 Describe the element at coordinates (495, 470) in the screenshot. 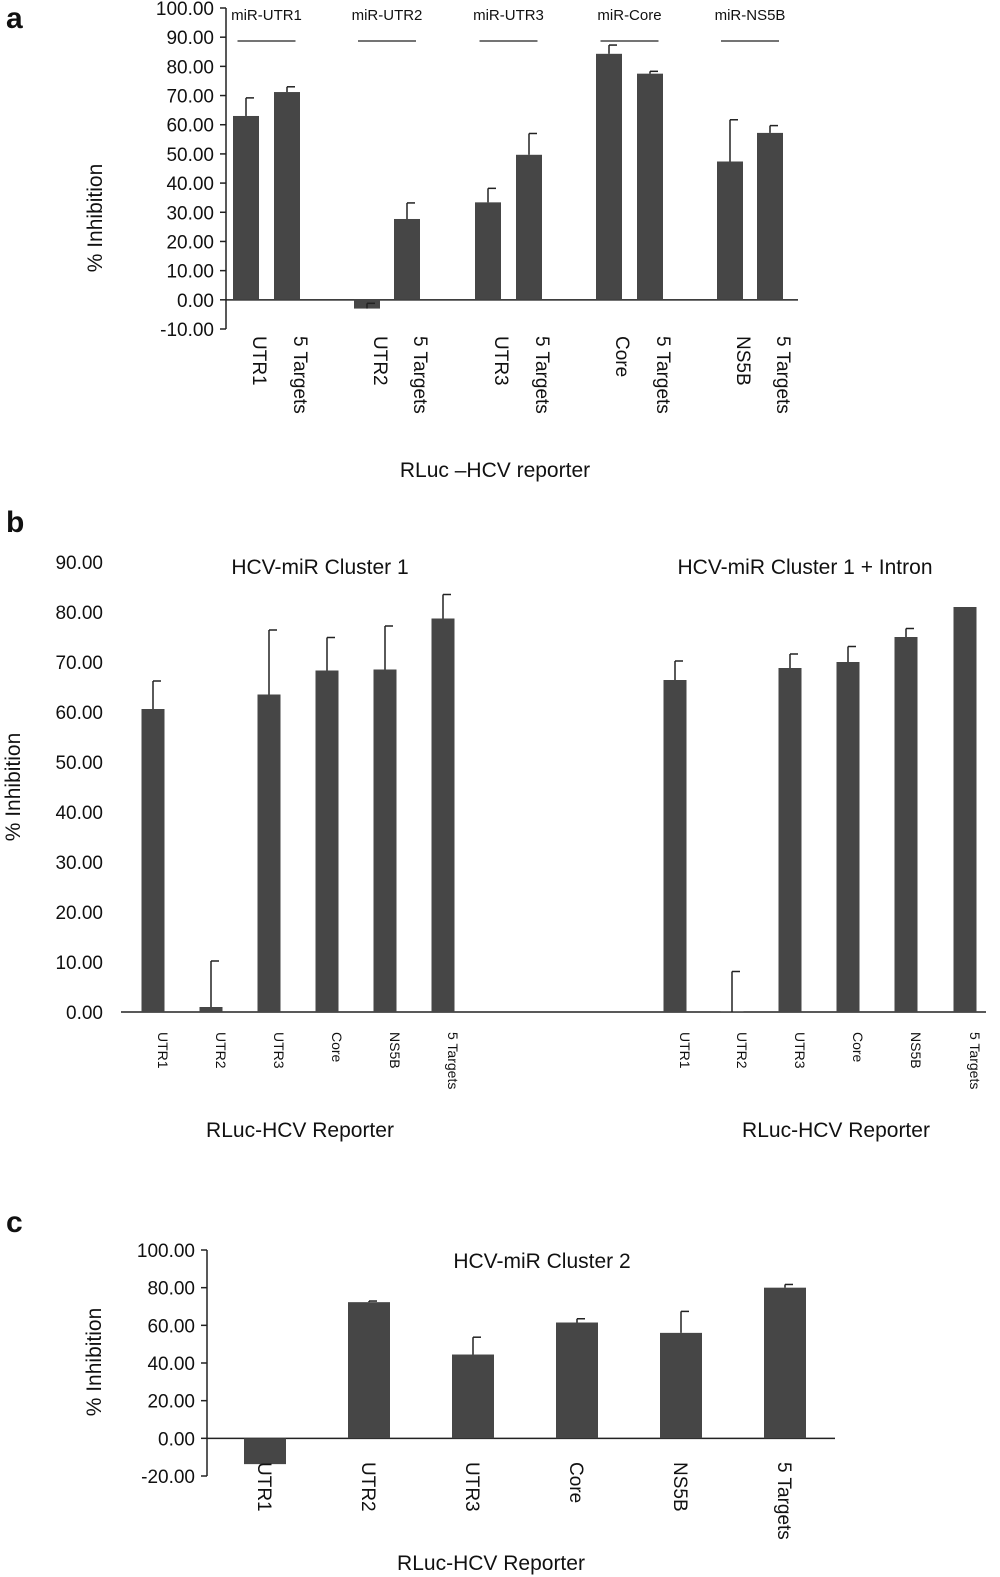

I see `x-axis-title: RLuc –HCV reporter` at that location.